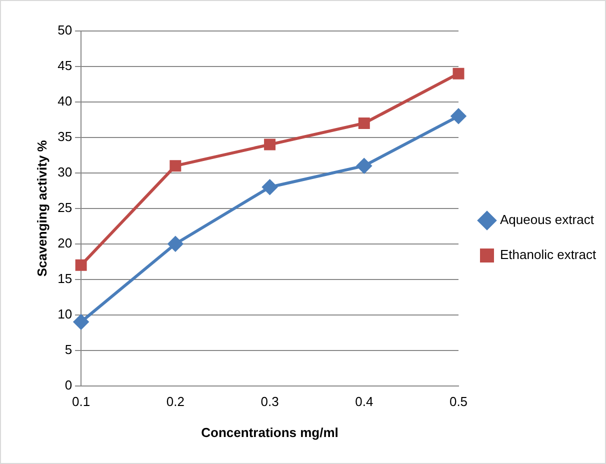 The height and width of the screenshot is (464, 606). Describe the element at coordinates (364, 402) in the screenshot. I see `x-tick-label: 0.4` at that location.